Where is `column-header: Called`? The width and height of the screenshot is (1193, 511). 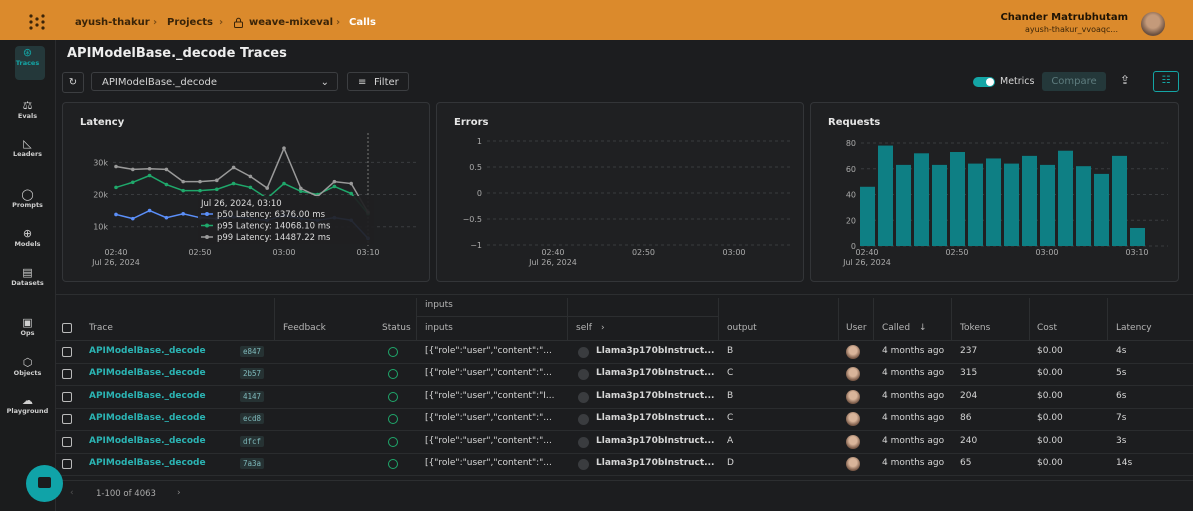
column-header: Called is located at coordinates (896, 328).